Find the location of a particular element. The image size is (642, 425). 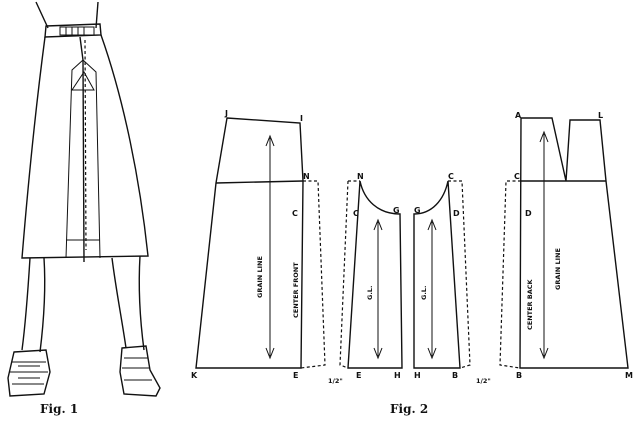

center-back-label: CENTER BACK is located at coordinates (530, 304).